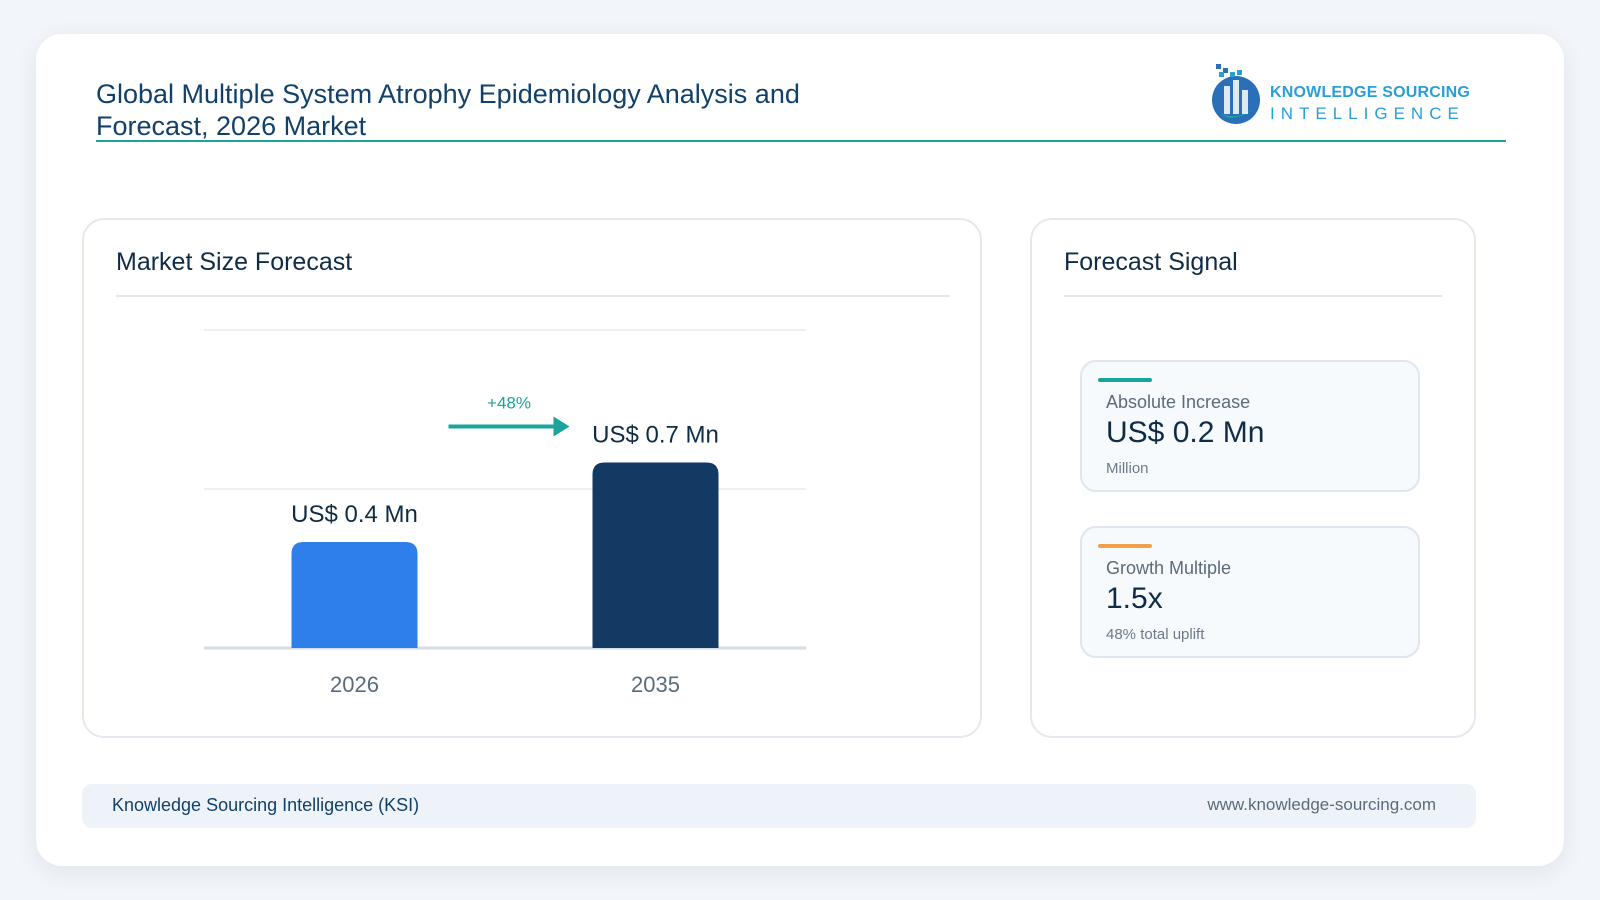 This screenshot has width=1600, height=900. What do you see at coordinates (231, 126) in the screenshot?
I see `page-title-line2: Forecast, 2026 Market` at bounding box center [231, 126].